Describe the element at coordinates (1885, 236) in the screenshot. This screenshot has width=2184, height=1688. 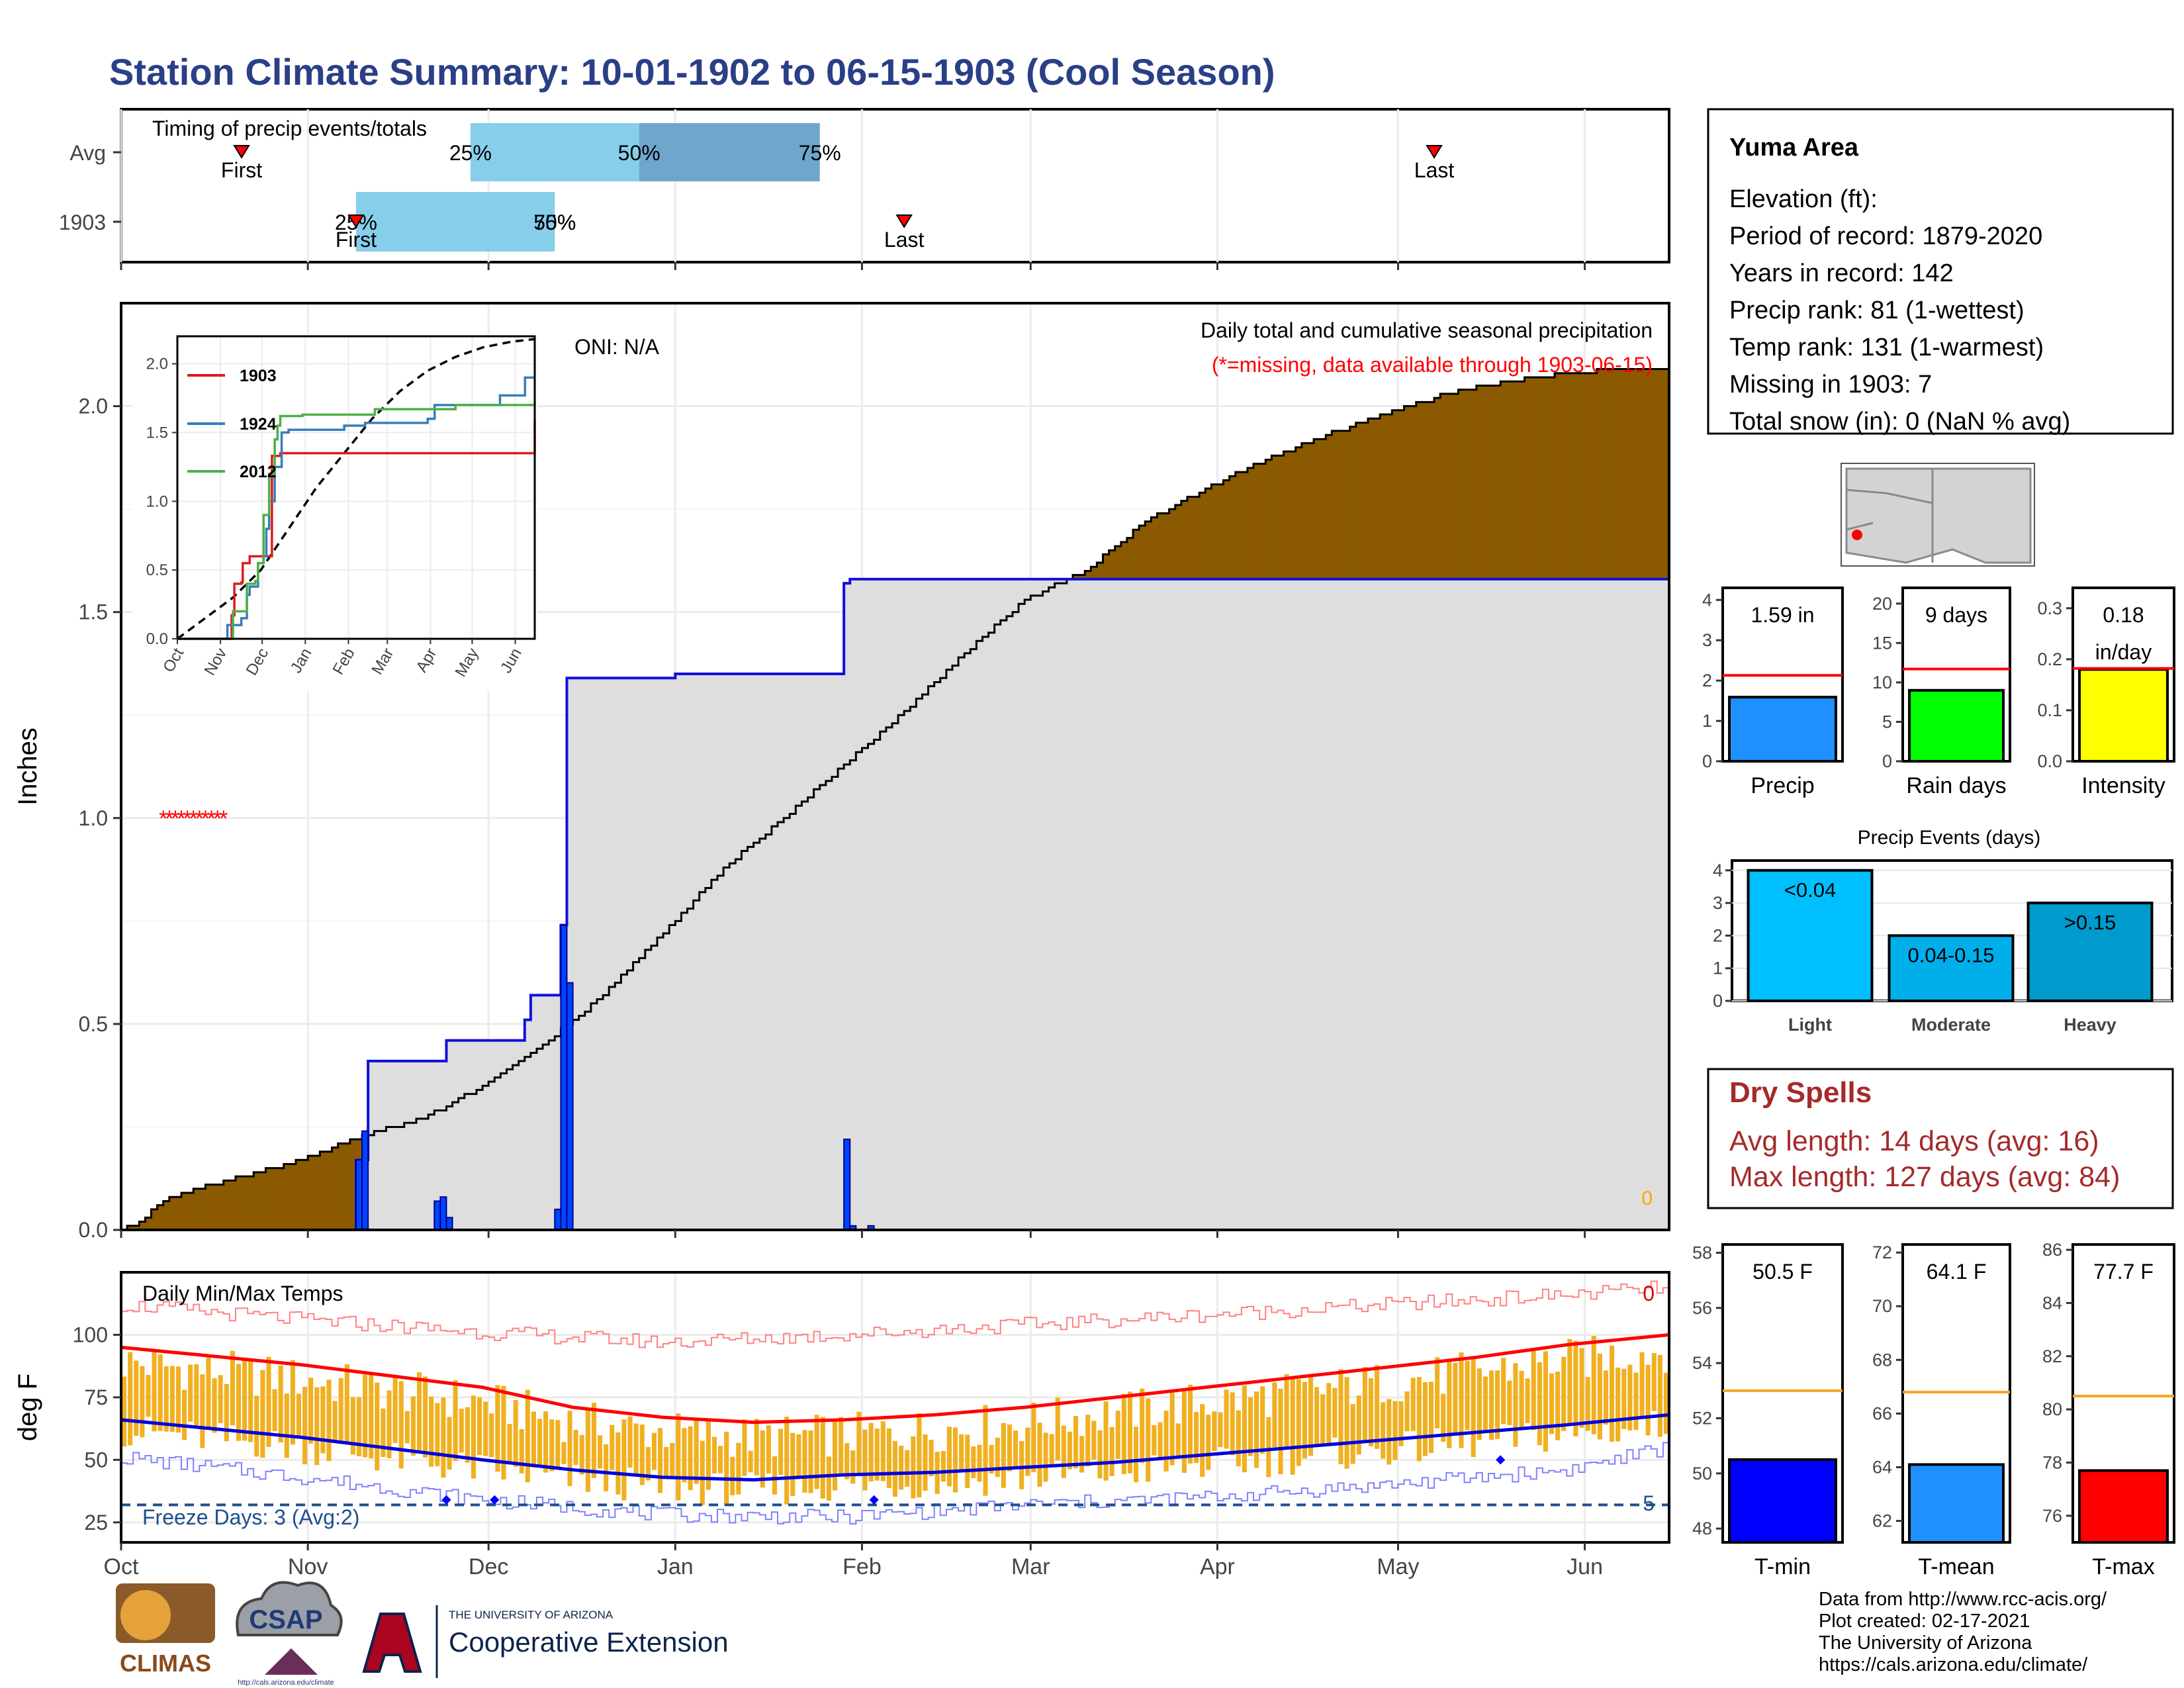
I see `station-line: Period of record: 1879-2020` at that location.